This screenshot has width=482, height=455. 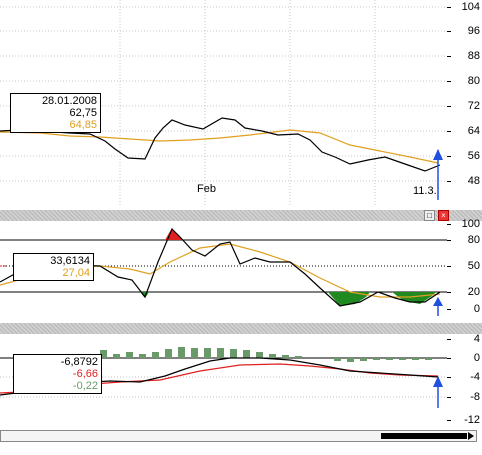 I want to click on axis-tick: -8, so click(x=463, y=397).